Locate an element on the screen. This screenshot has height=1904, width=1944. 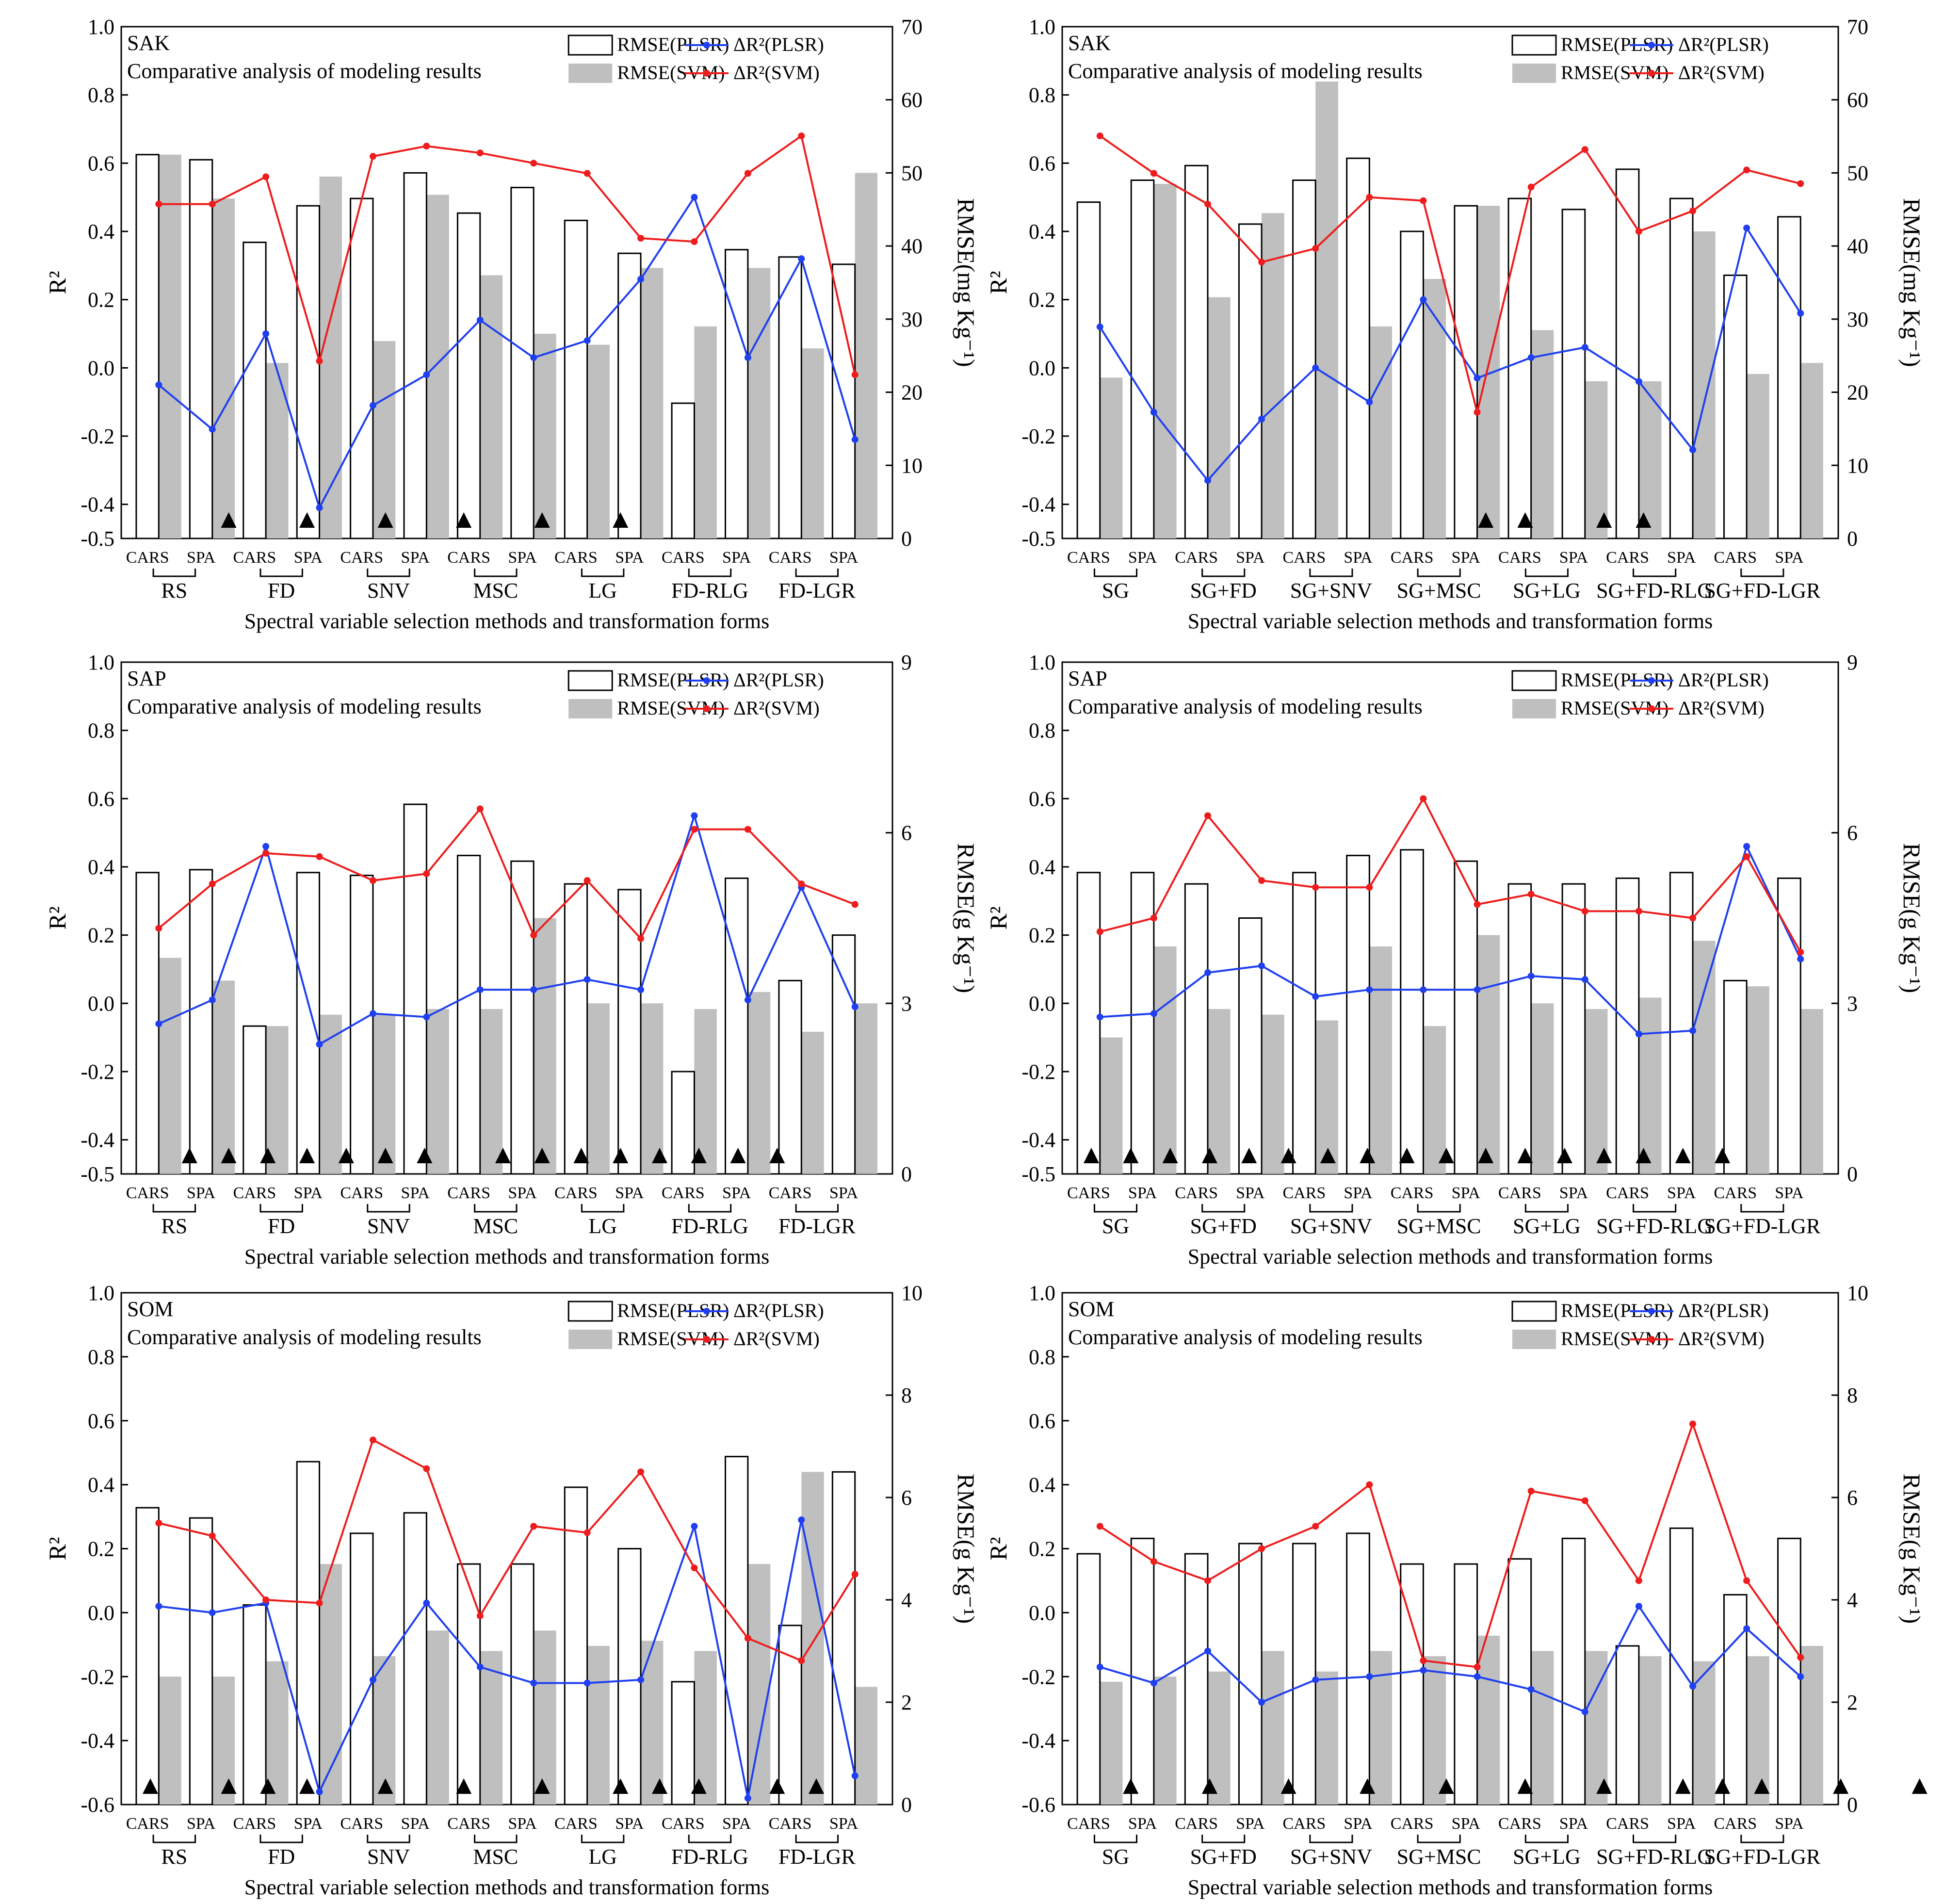
legend-swatch-plsr is located at coordinates (590, 680).